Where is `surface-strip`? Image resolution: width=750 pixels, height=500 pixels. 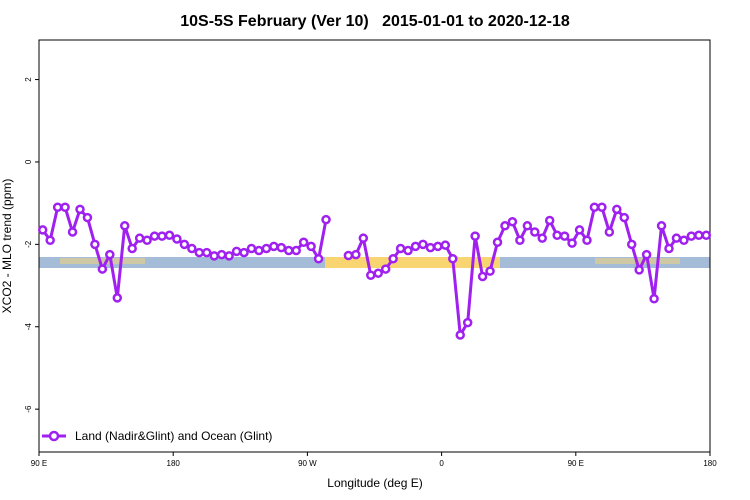 surface-strip is located at coordinates (374, 262).